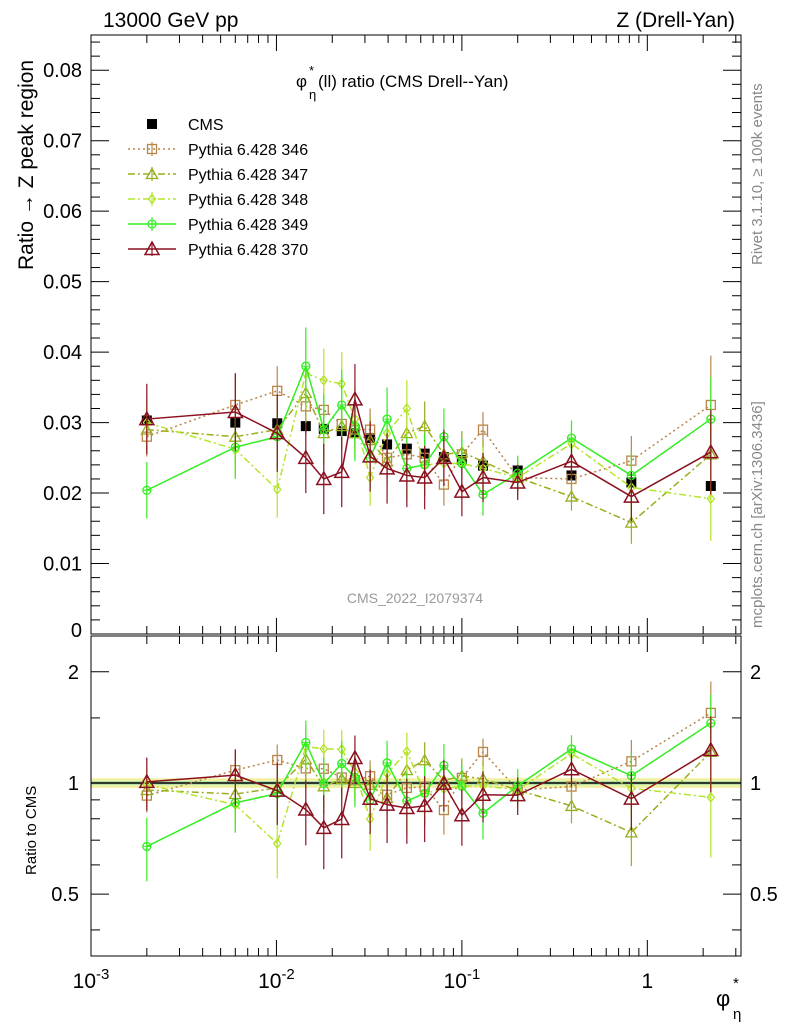 Image resolution: width=786 pixels, height=1024 pixels. Describe the element at coordinates (737, 1014) in the screenshot. I see `x-axis-label-sub: η` at that location.